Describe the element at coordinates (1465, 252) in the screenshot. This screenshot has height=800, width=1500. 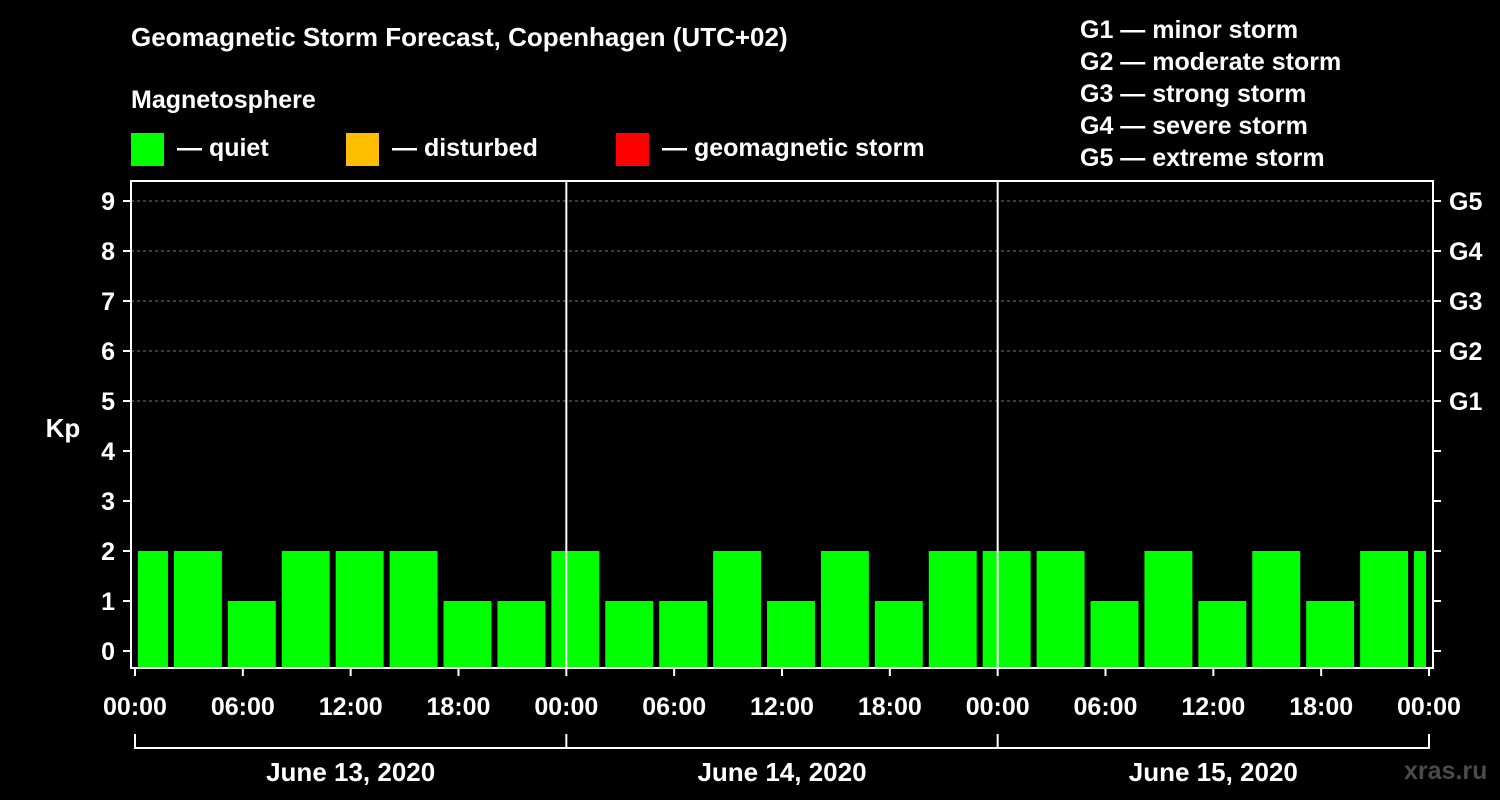
I see `right-tick-label-g4: G4` at that location.